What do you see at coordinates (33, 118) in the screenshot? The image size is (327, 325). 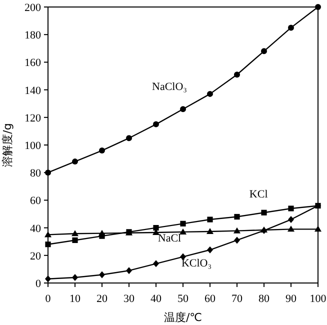 I see `y-tick-label: 120` at bounding box center [33, 118].